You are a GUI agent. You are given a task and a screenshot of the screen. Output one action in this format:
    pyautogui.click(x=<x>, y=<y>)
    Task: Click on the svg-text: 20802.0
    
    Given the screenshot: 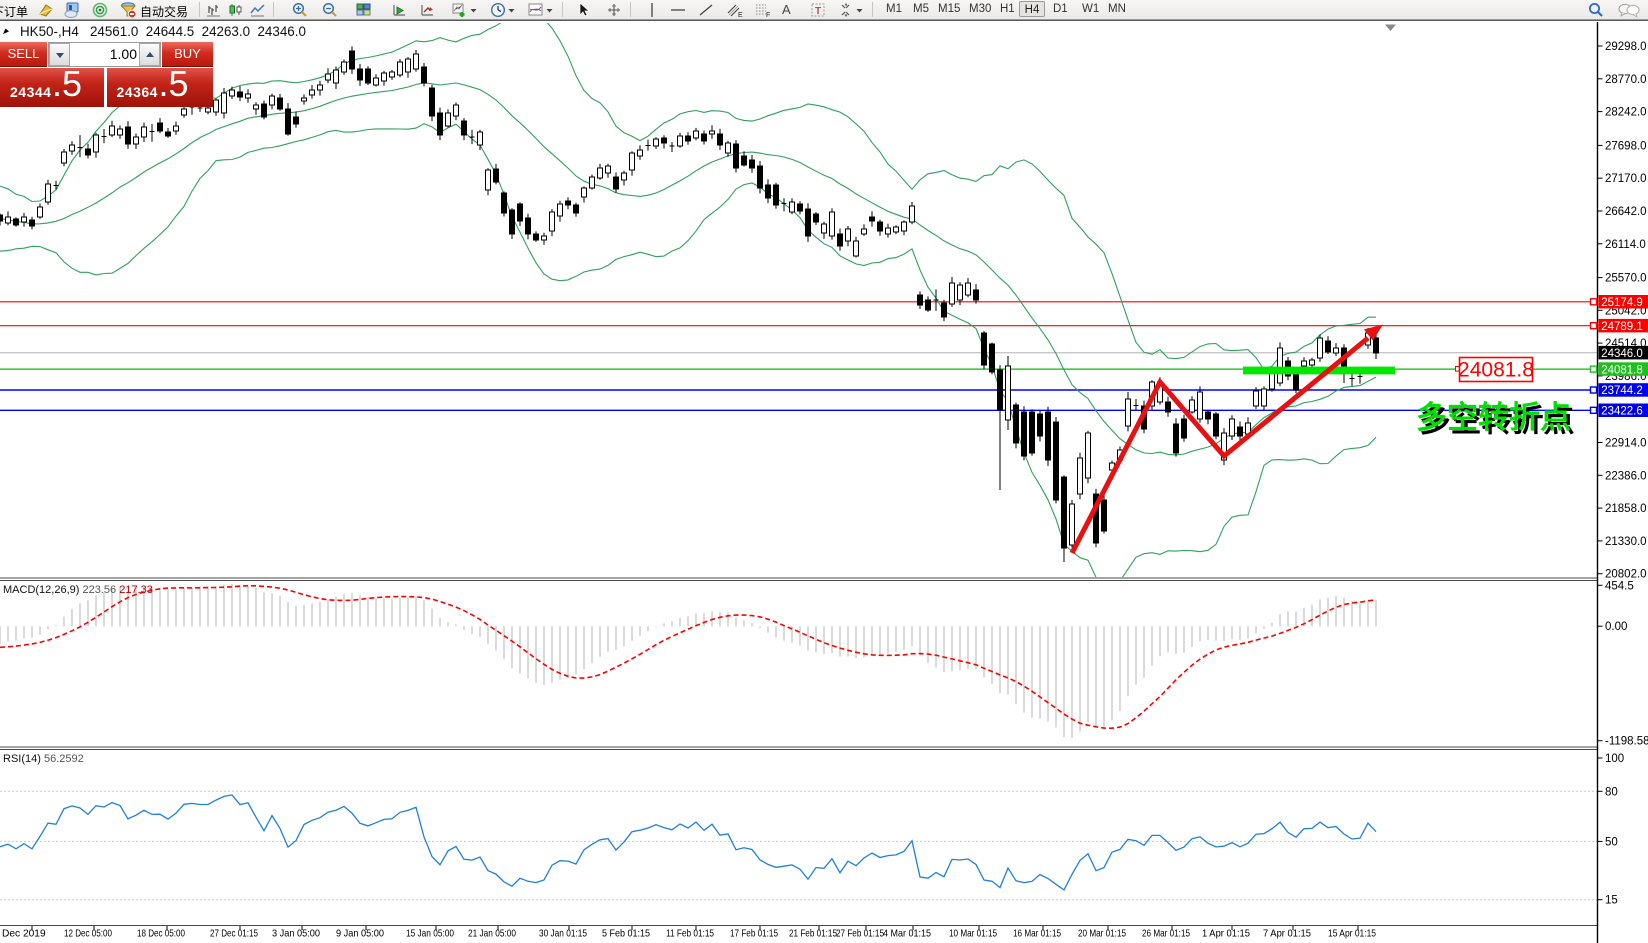 What is the action you would take?
    pyautogui.click(x=1626, y=575)
    